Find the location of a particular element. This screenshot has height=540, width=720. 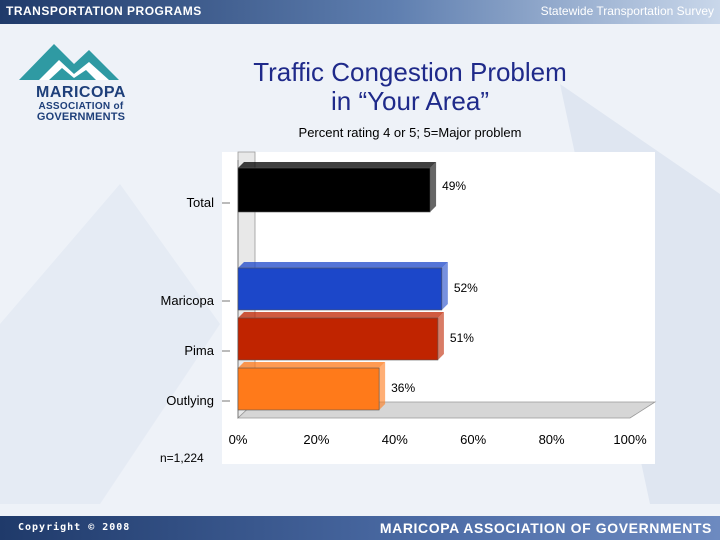

bar-maricopa is located at coordinates (342, 286).